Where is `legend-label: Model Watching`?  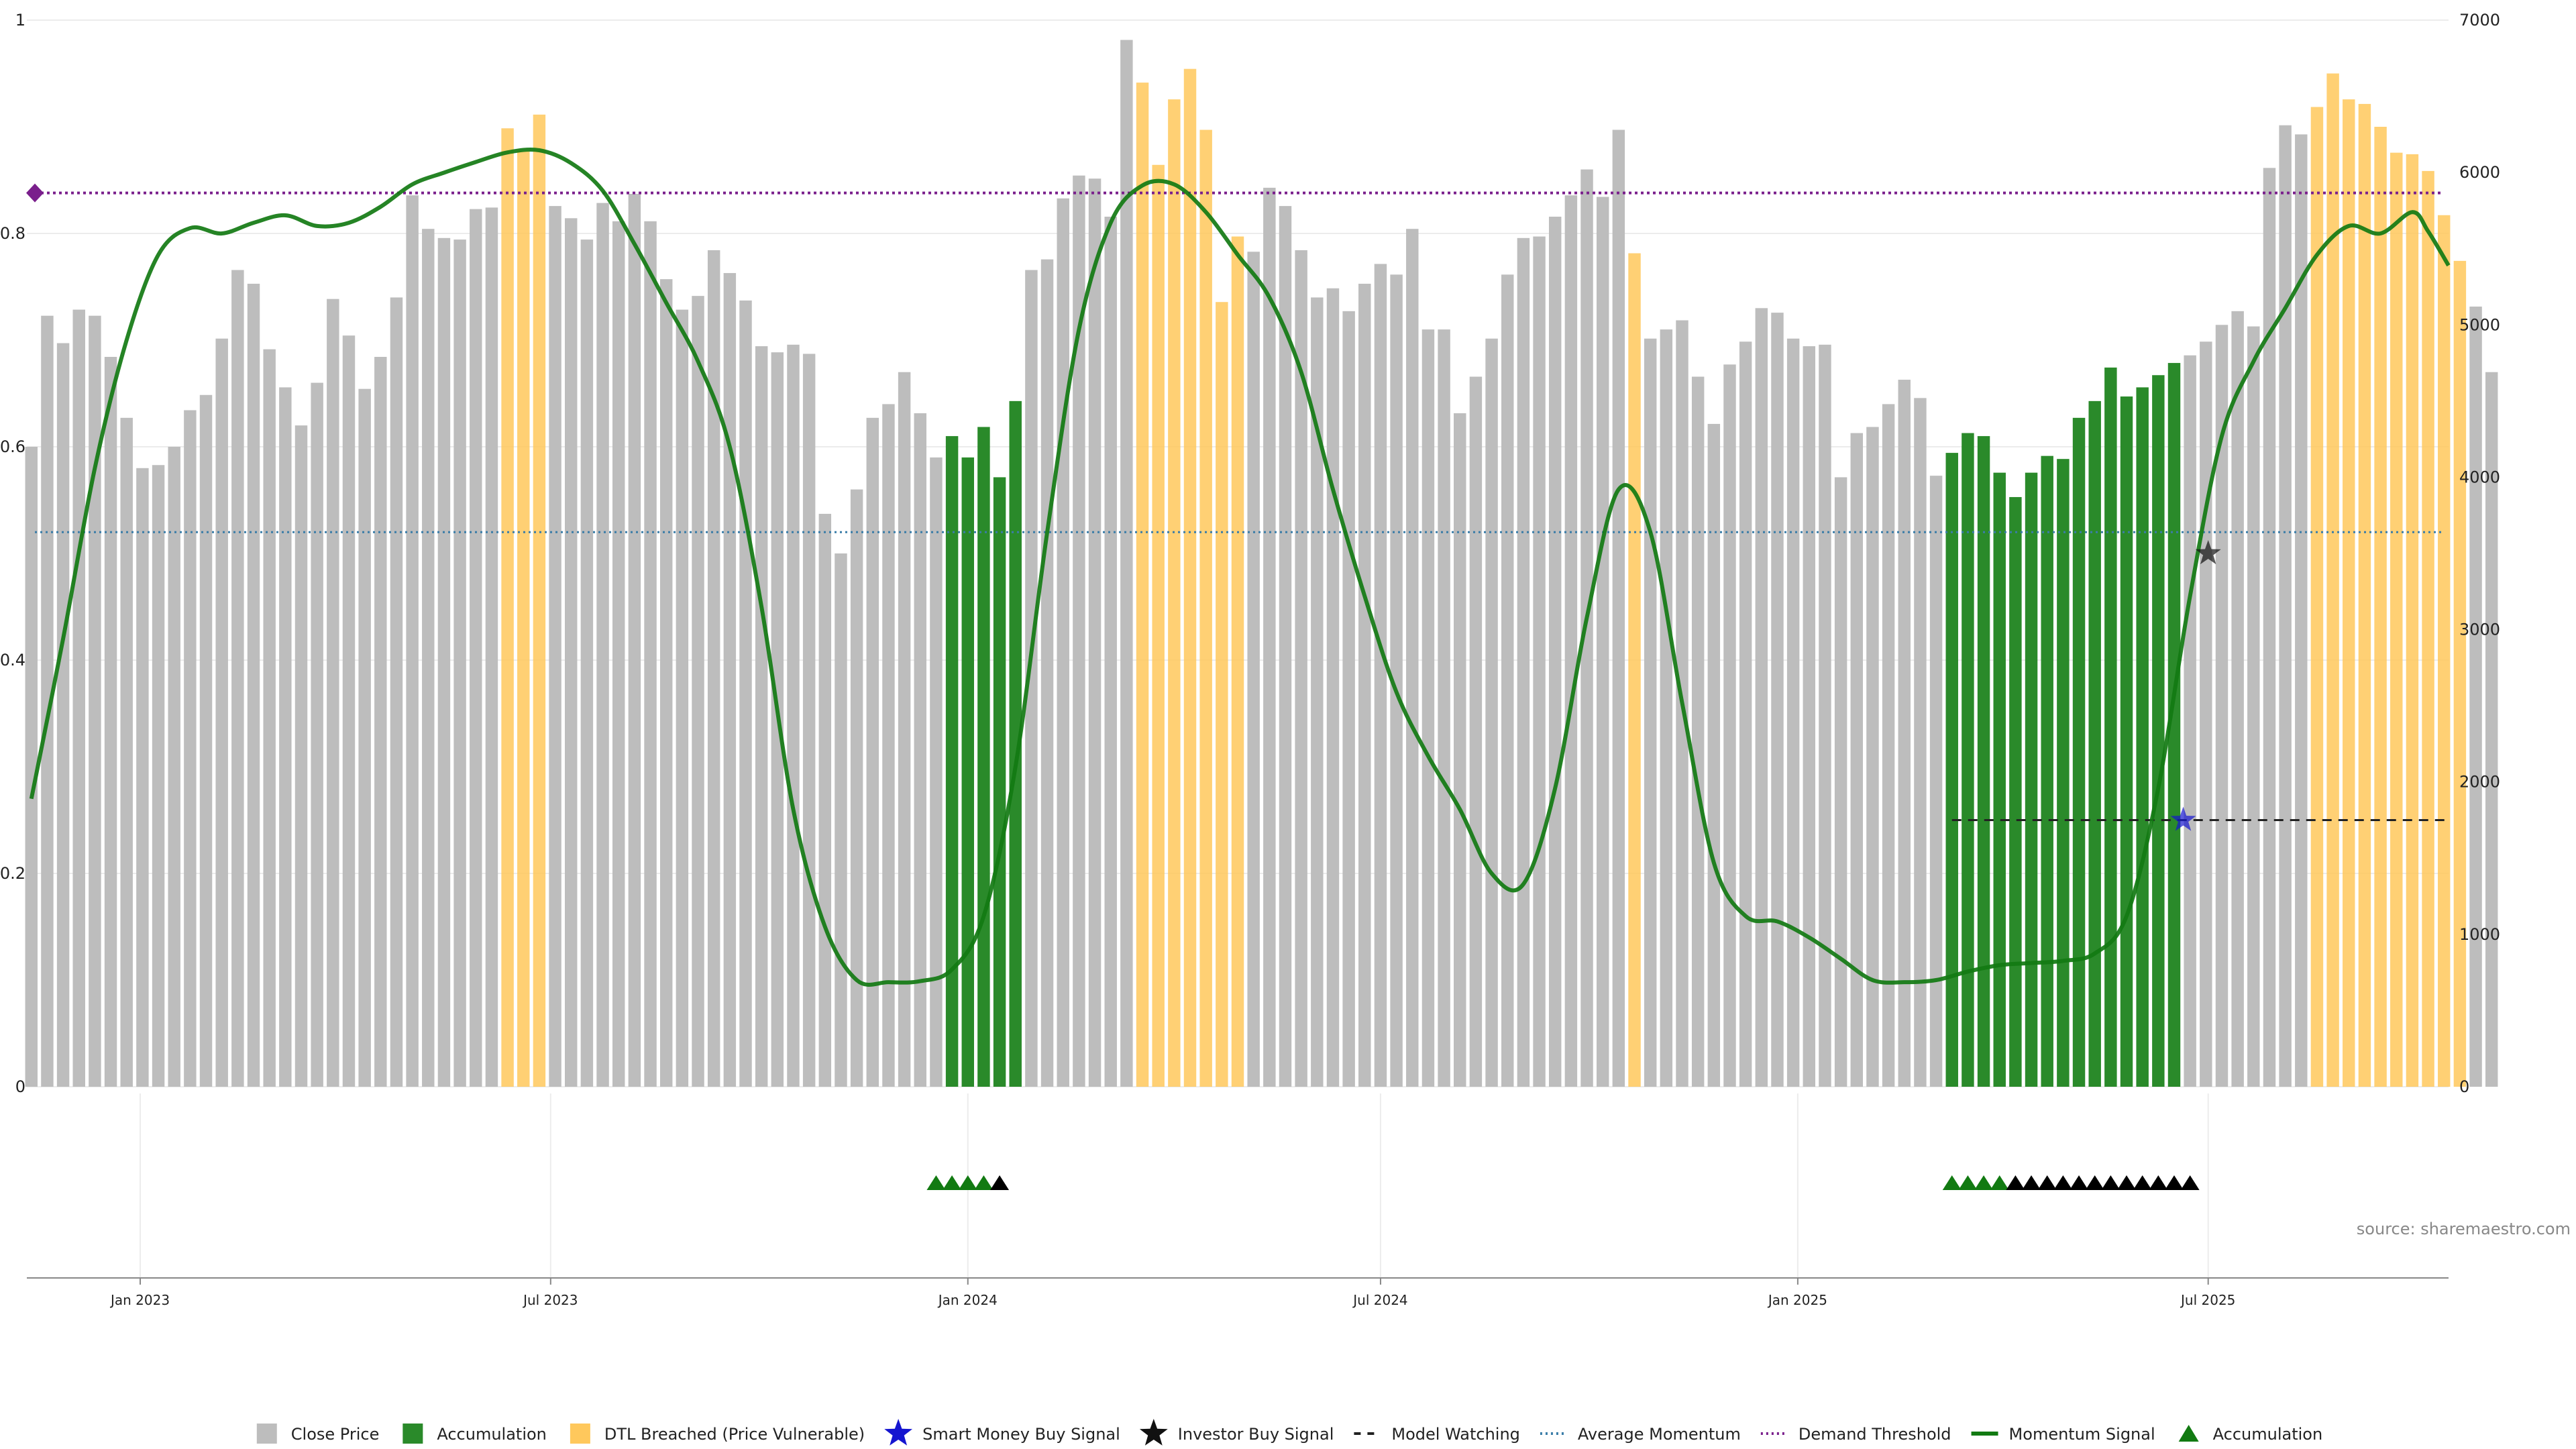 legend-label: Model Watching is located at coordinates (1455, 1434).